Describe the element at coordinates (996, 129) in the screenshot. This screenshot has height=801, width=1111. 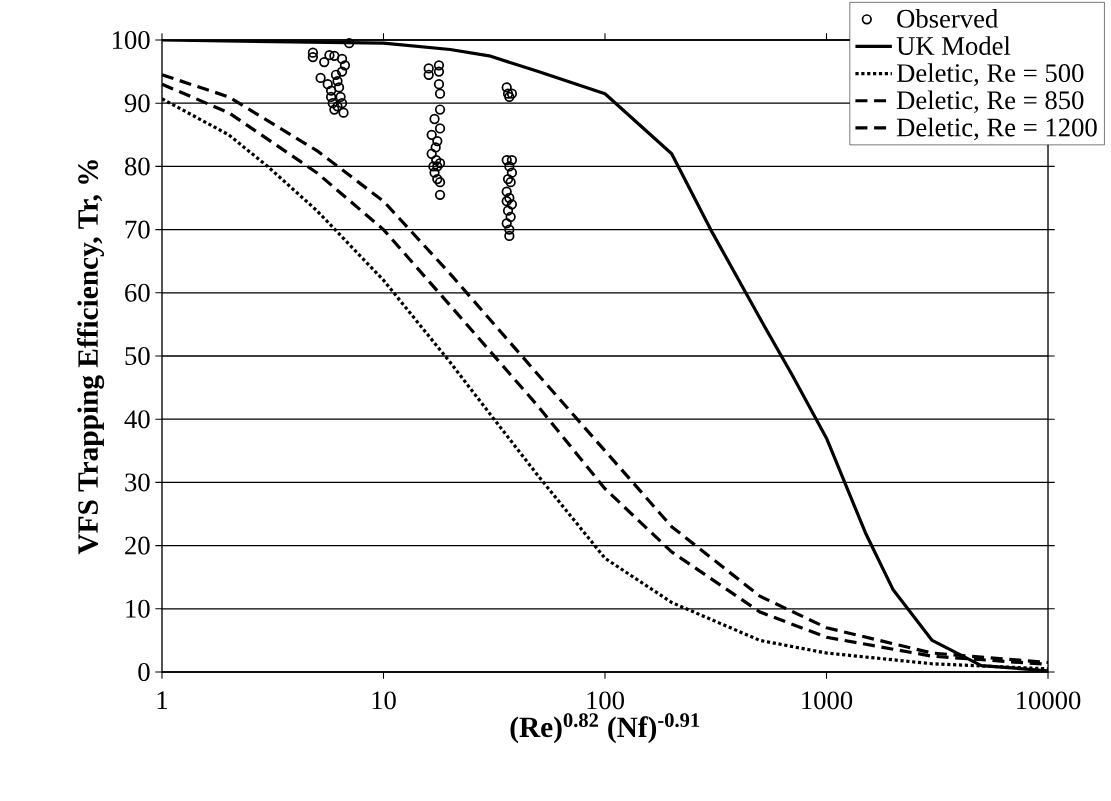
I see `legend-label: Deletic, Re = 1200` at that location.